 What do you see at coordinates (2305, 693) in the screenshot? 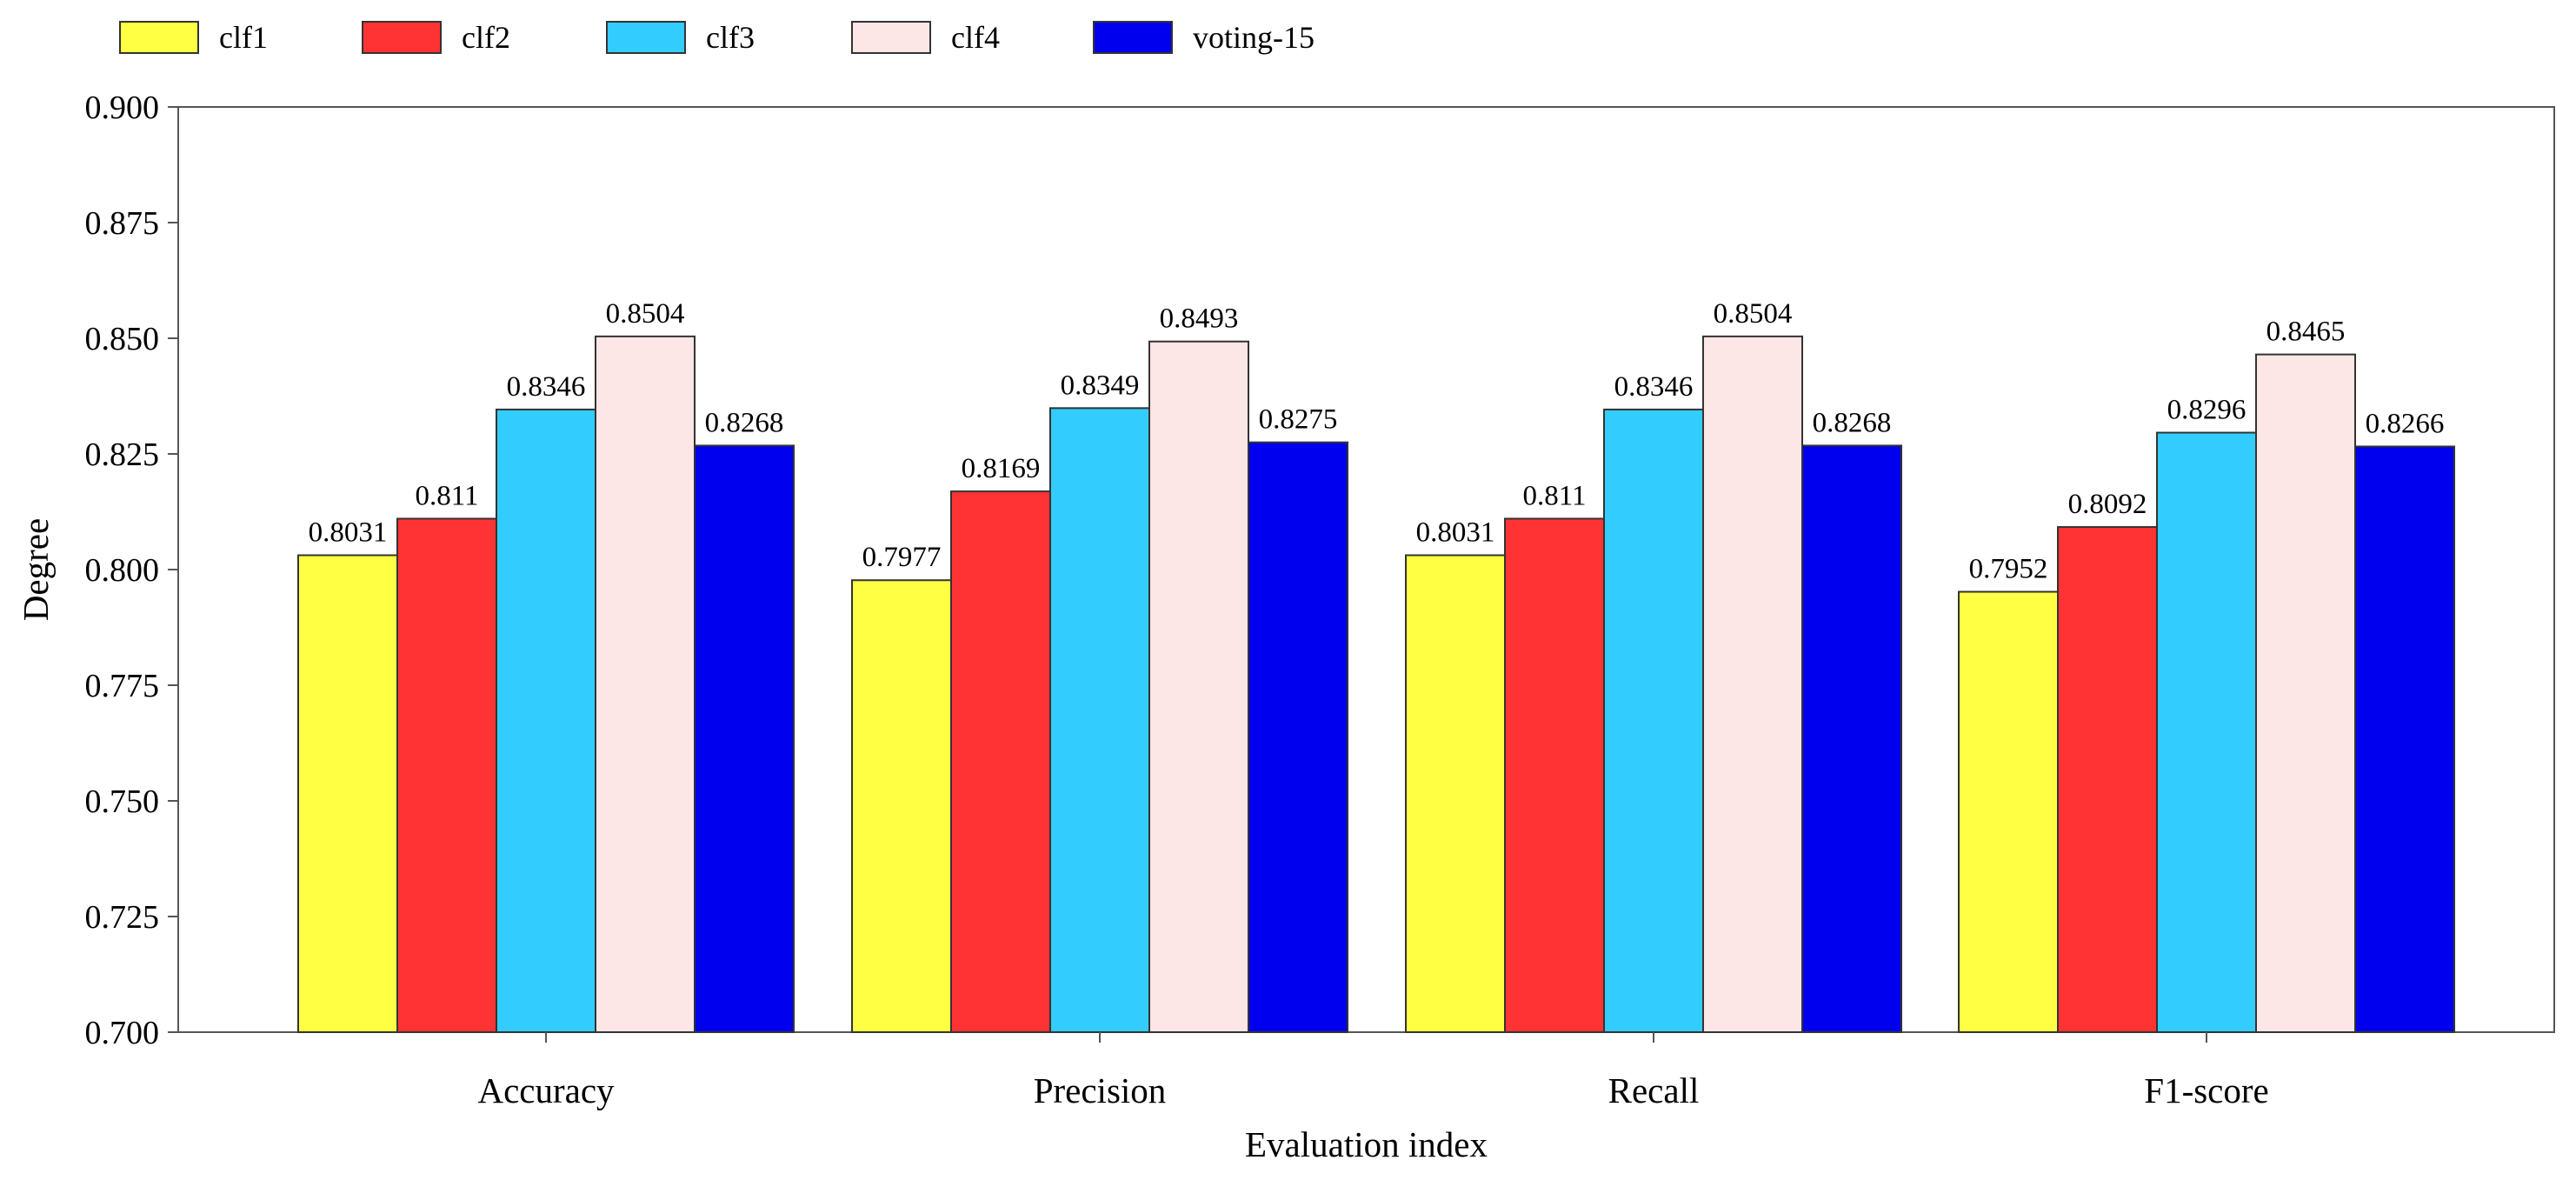
I see `bar-clf4-f1-score` at bounding box center [2305, 693].